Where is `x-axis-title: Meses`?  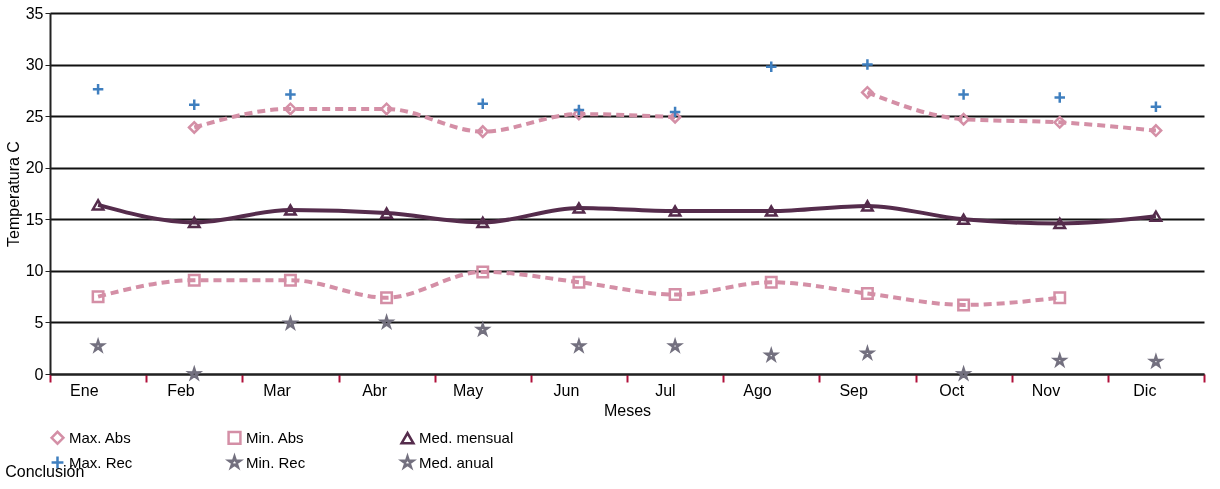 x-axis-title: Meses is located at coordinates (627, 410).